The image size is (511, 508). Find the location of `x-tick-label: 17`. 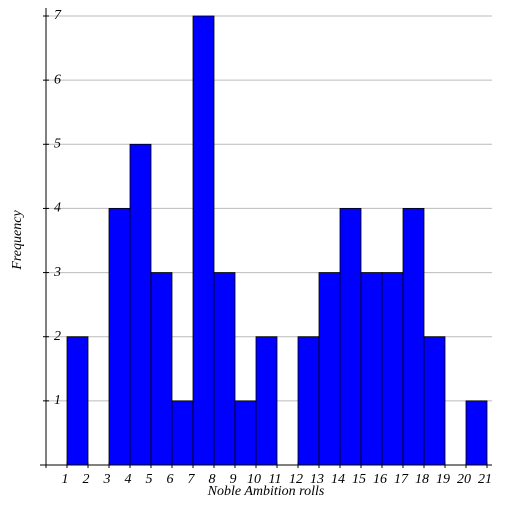

x-tick-label: 17 is located at coordinates (401, 479).